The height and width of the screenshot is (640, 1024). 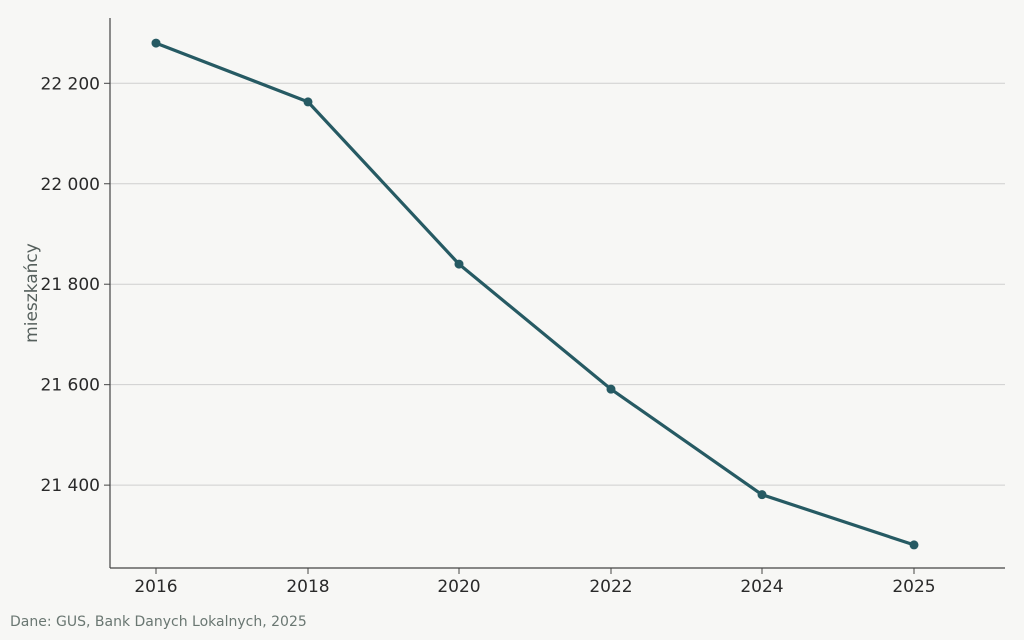 What do you see at coordinates (70, 386) in the screenshot?
I see `y-tick-label: 21 600` at bounding box center [70, 386].